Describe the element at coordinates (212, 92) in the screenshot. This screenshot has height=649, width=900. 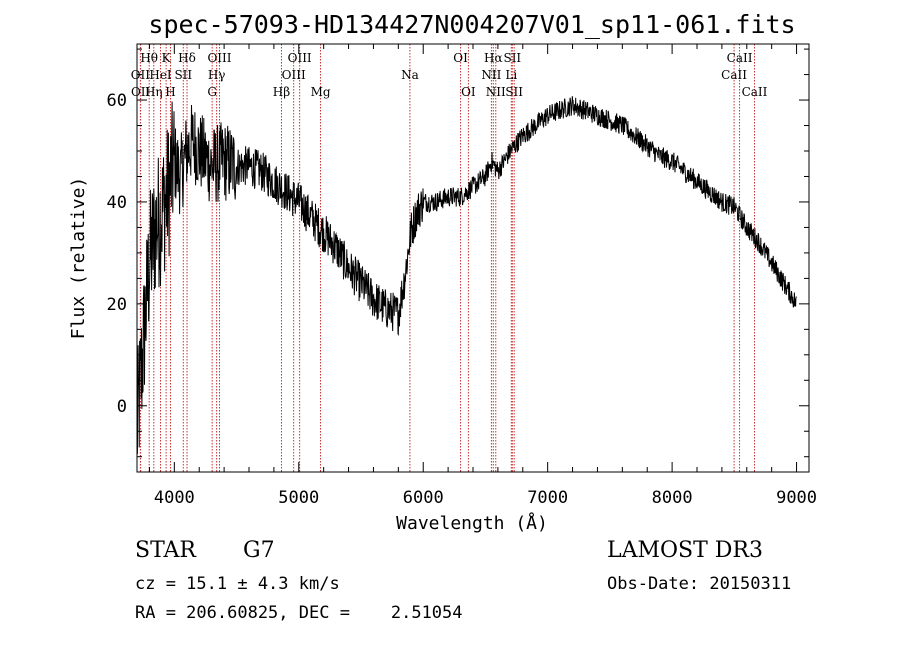
I see `spectral-line-label: G` at that location.